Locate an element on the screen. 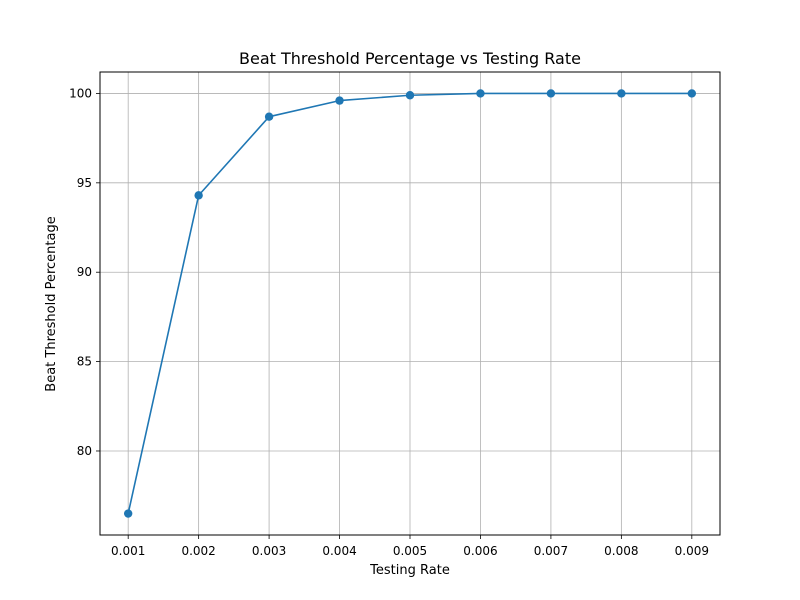  x-tick-label: 0.006 is located at coordinates (480, 551).